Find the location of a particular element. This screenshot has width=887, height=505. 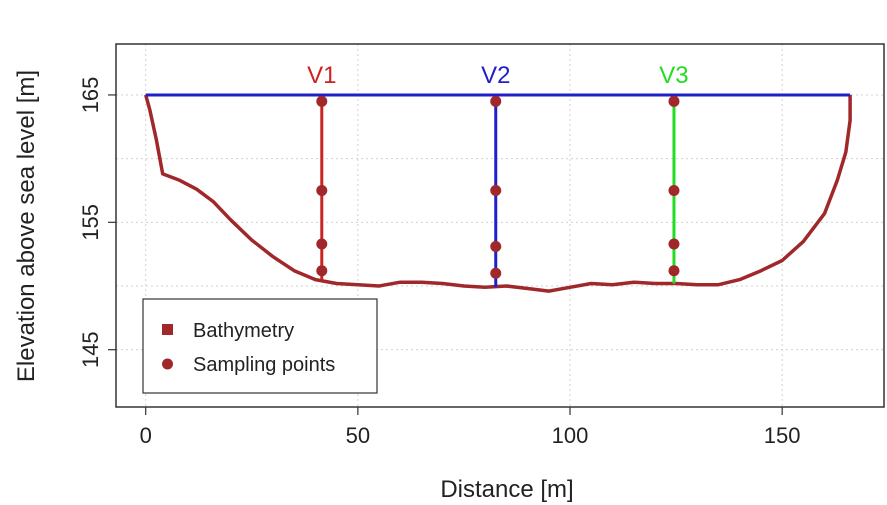

legend-marker-sampling-points is located at coordinates (167, 364).